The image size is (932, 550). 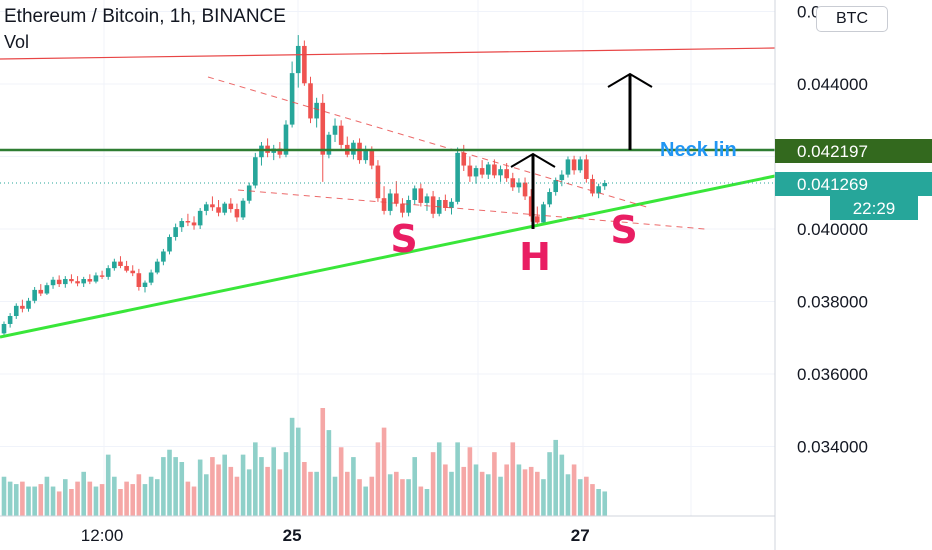 What do you see at coordinates (832, 151) in the screenshot?
I see `neckline-price-label: 0.042197` at bounding box center [832, 151].